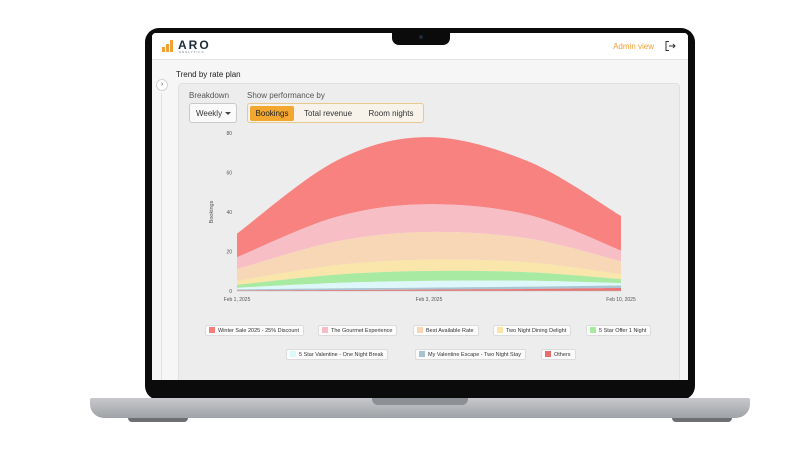  What do you see at coordinates (229, 174) in the screenshot?
I see `y-tick-label: 60` at bounding box center [229, 174].